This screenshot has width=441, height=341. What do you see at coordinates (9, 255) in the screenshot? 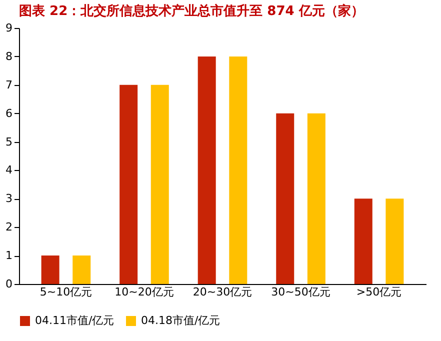
I see `y-tick-label: 1` at bounding box center [9, 255].